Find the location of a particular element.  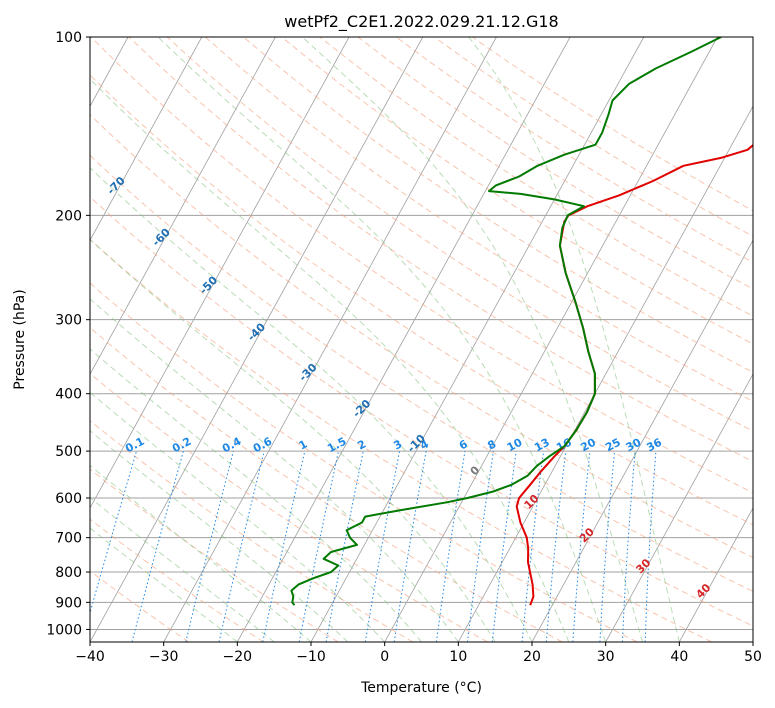

y-tick-label: 800 is located at coordinates (68, 573).